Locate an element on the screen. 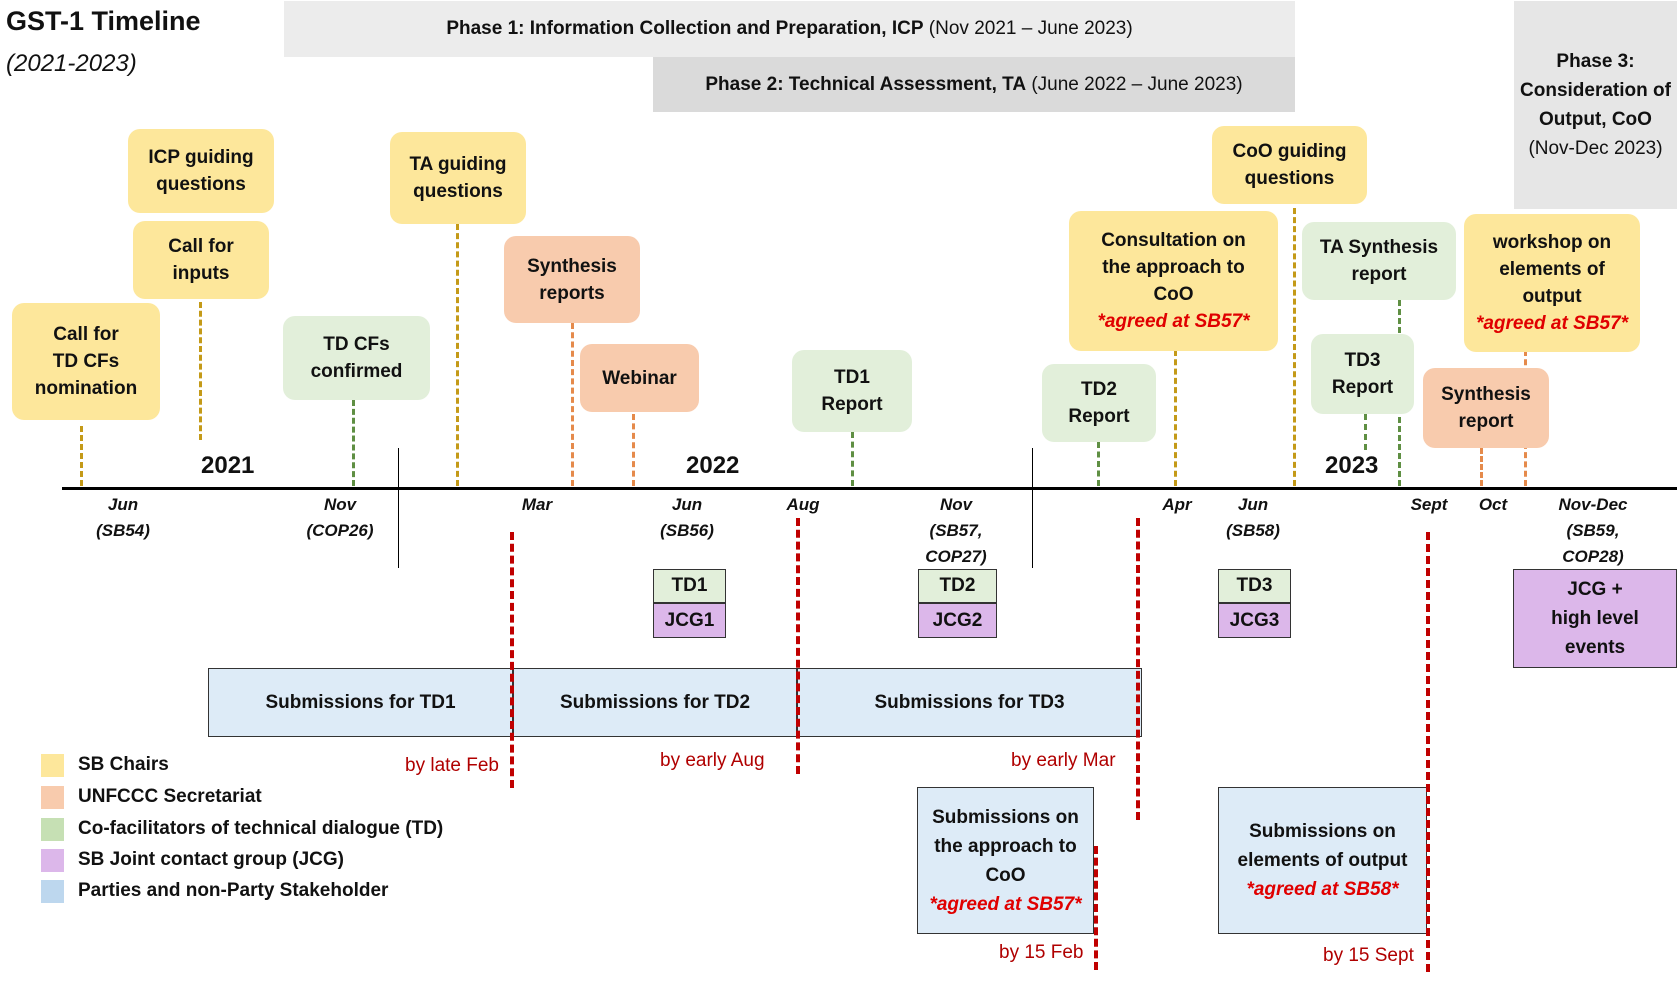 Image resolution: width=1677 pixels, height=993 pixels. ta-questions-line2: questions is located at coordinates (458, 191).